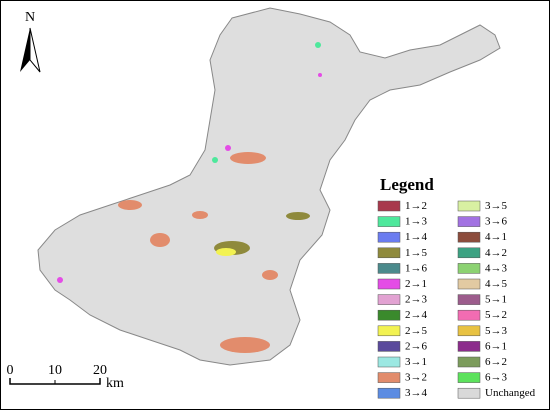  I want to click on north-label: N, so click(30, 17).